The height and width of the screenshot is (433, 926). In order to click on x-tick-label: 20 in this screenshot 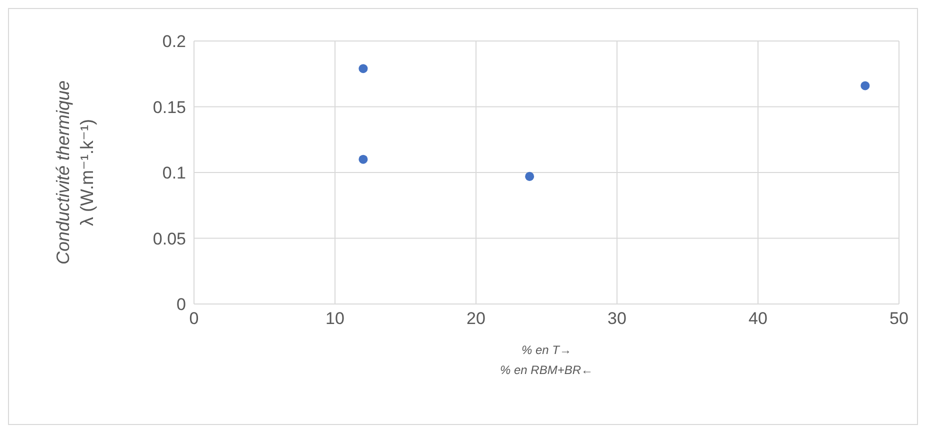, I will do `click(476, 318)`.